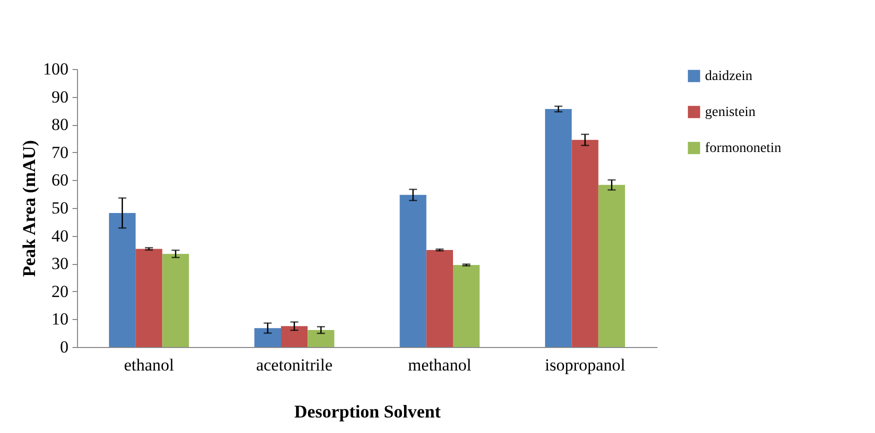  I want to click on x-tick-label: isopropanol, so click(585, 365).